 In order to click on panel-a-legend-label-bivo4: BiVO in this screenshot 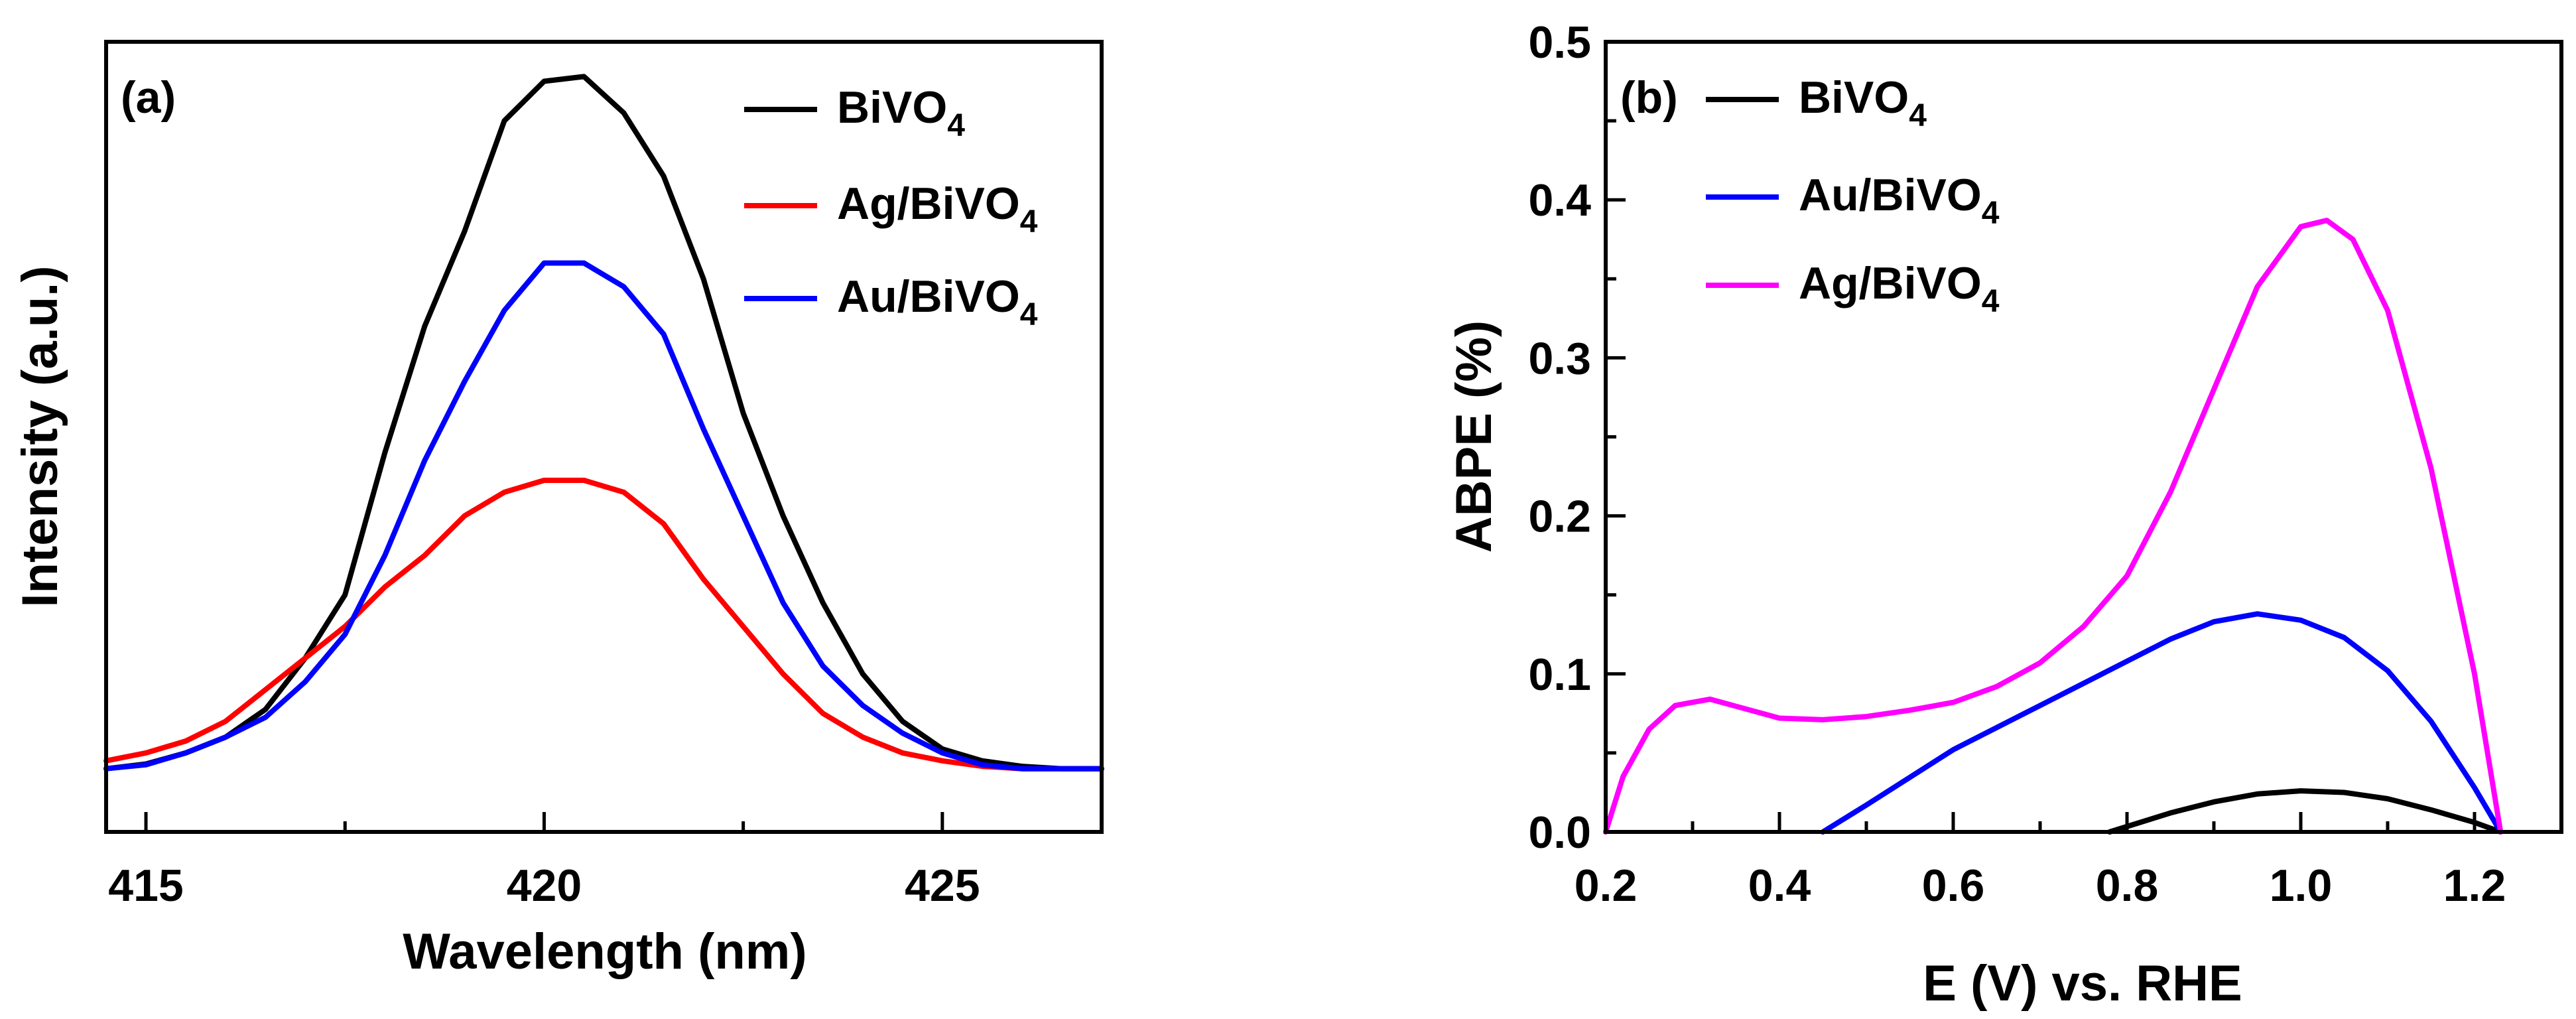, I will do `click(892, 107)`.